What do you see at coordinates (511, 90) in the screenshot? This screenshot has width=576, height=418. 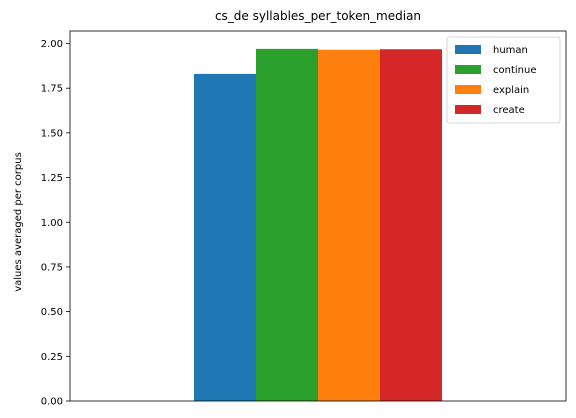 I see `legend-label-explain: explain` at bounding box center [511, 90].